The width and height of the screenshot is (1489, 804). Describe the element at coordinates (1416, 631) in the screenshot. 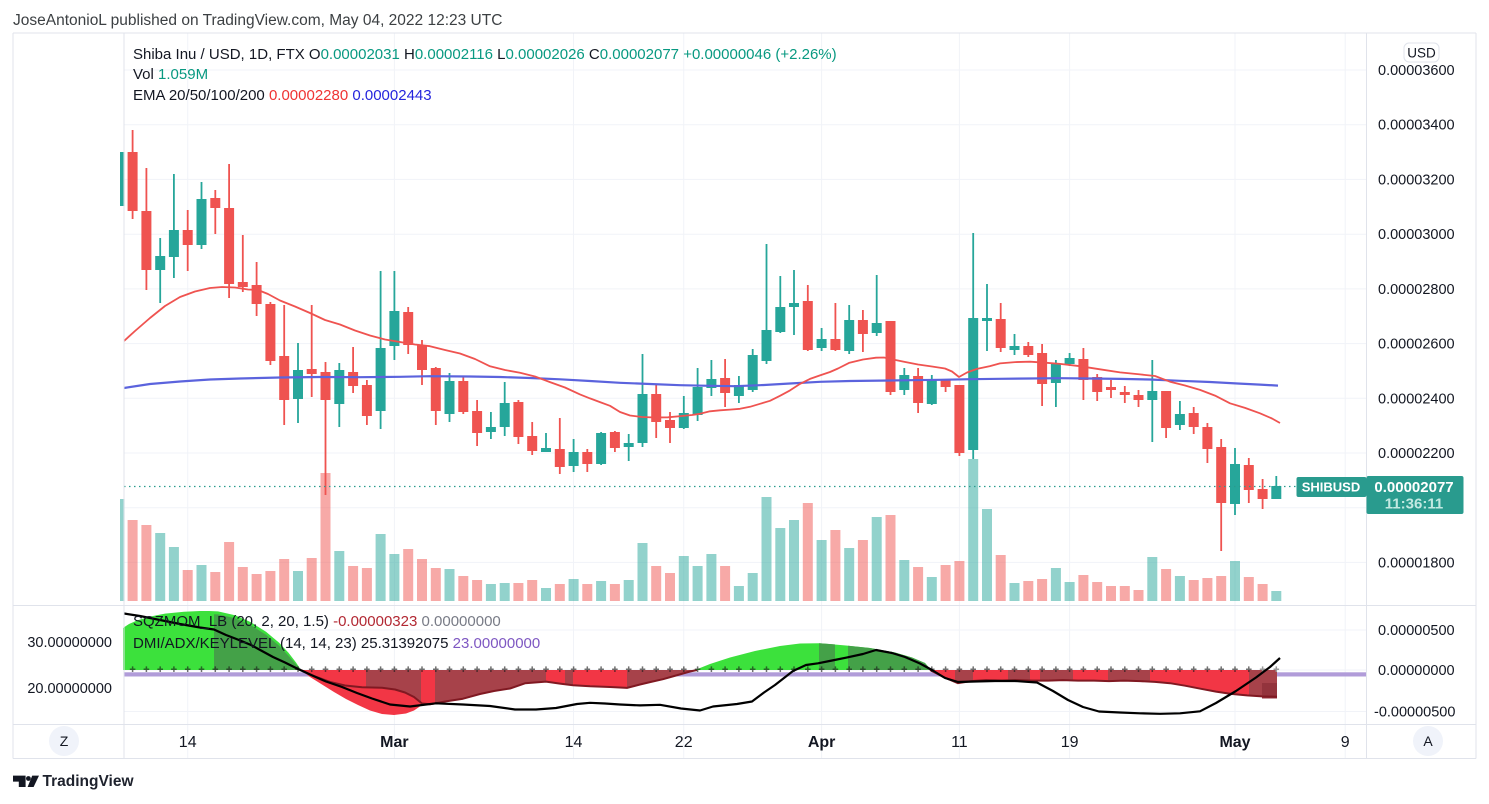

I see `svg-text: 0.00000500` at that location.